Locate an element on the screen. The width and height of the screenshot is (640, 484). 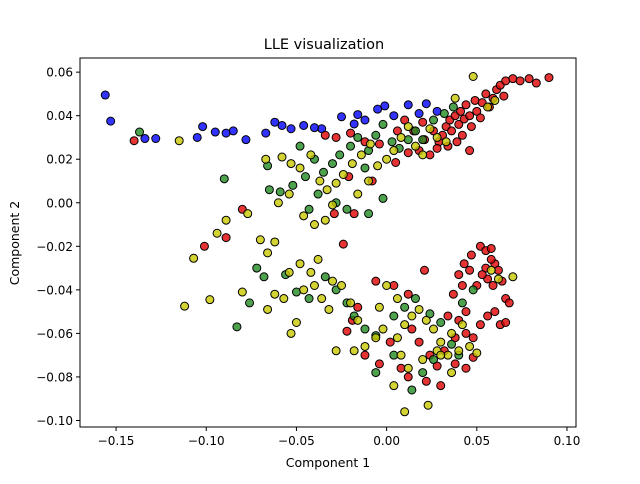
y-tick-label: −0.10 is located at coordinates (54, 421).